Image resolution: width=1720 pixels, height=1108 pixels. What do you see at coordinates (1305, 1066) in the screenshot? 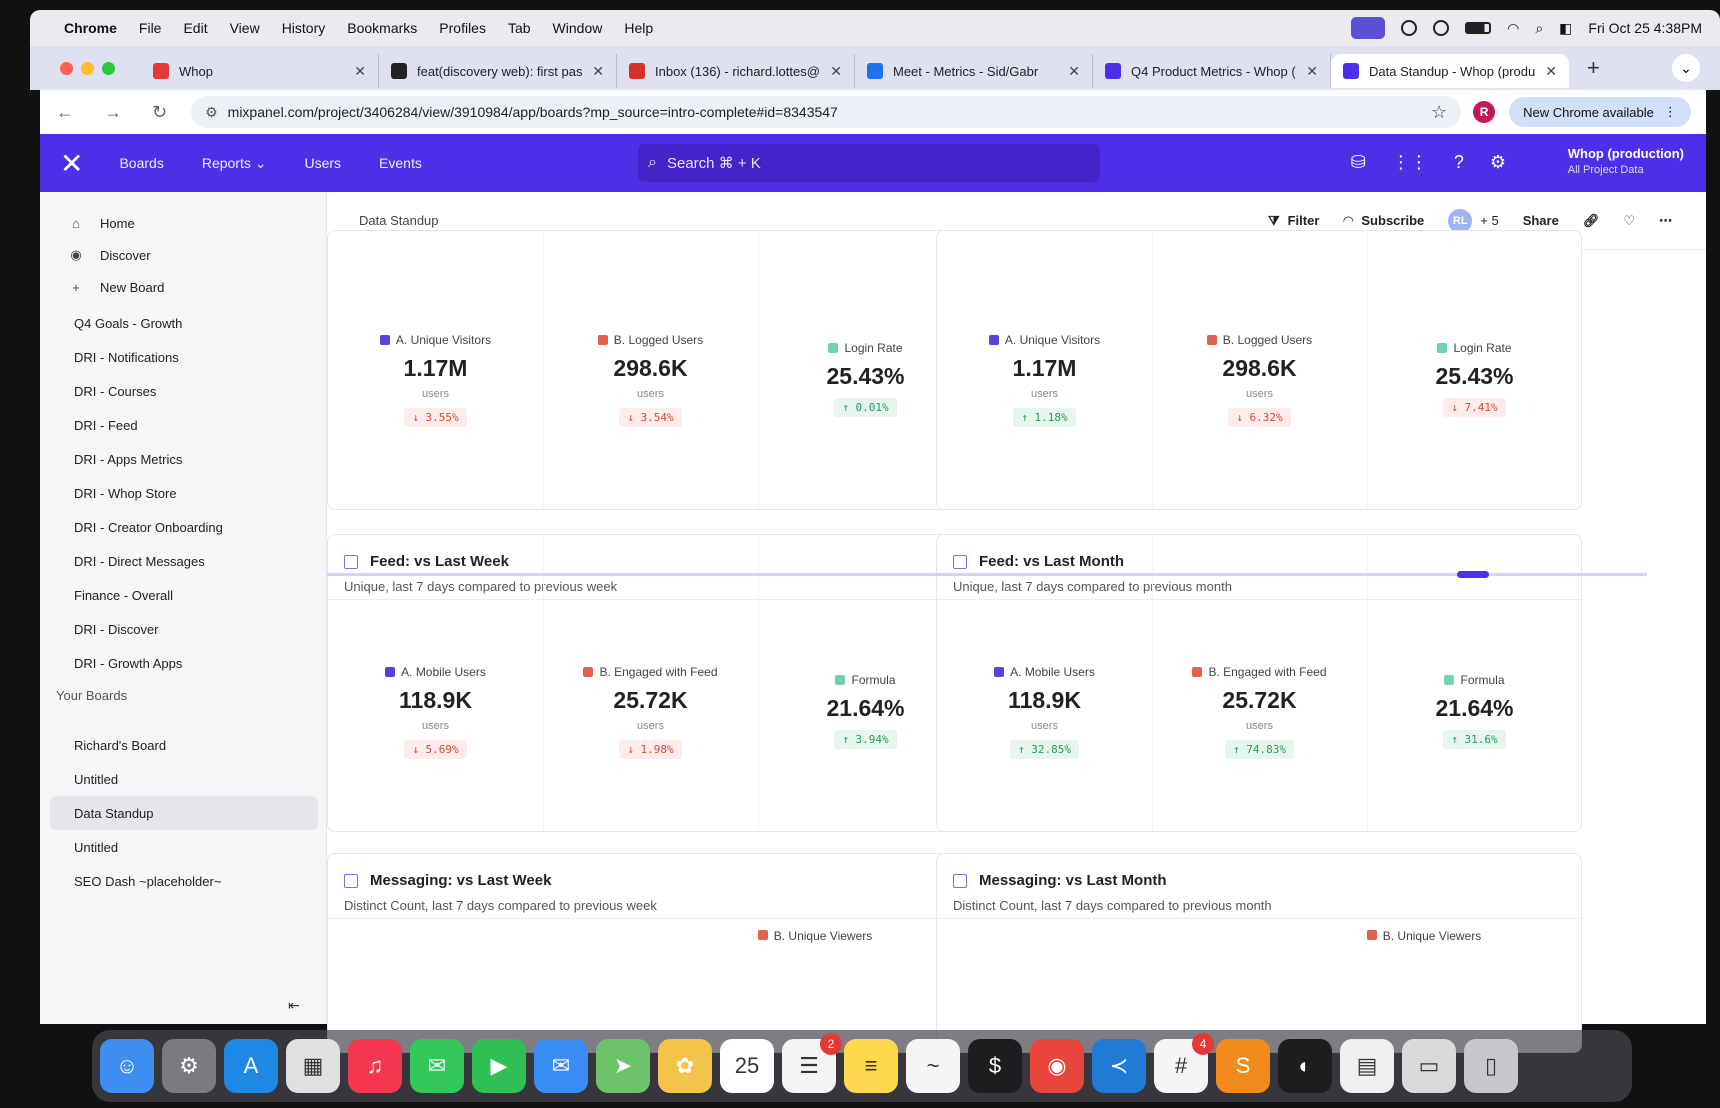
I see `linear-icon: ◐` at bounding box center [1305, 1066].